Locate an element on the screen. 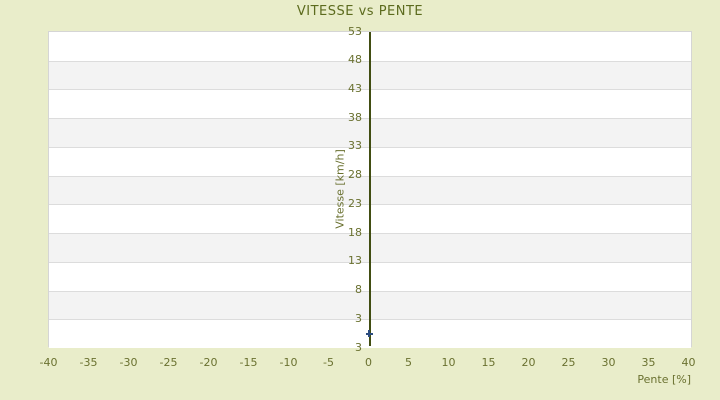 The height and width of the screenshot is (400, 720). y-tick-label: 48 is located at coordinates (355, 60).